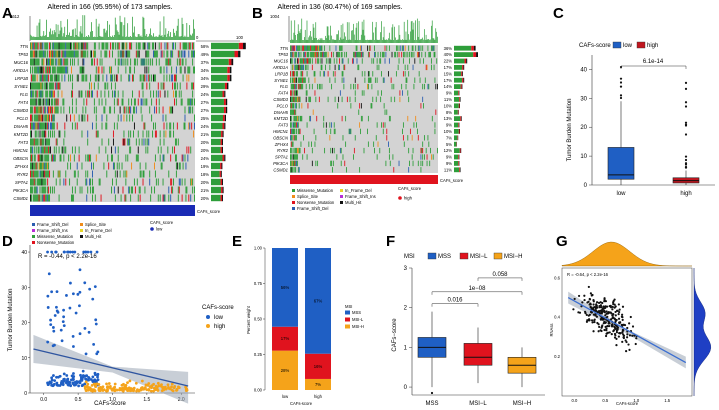 The height and width of the screenshot is (410, 719). I want to click on percent-label: 29%, so click(205, 86).